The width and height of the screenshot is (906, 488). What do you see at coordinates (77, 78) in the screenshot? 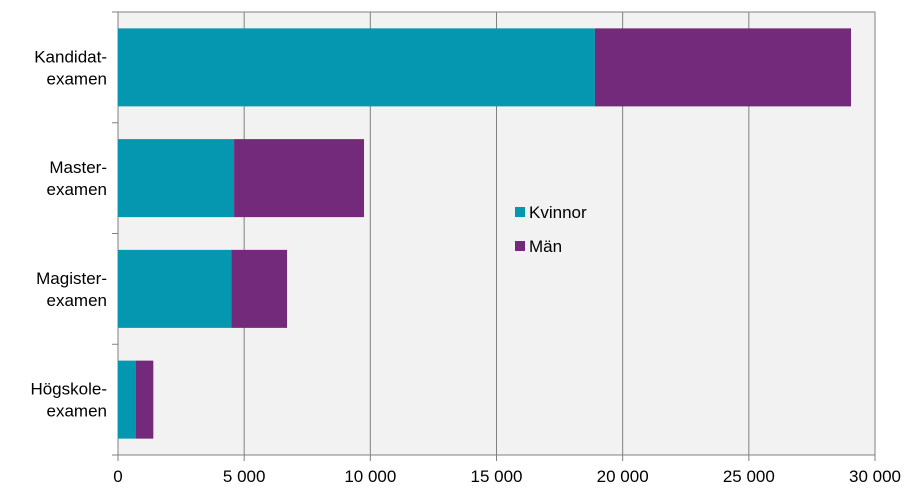
I see `category-label-1-line-2: examen` at bounding box center [77, 78].